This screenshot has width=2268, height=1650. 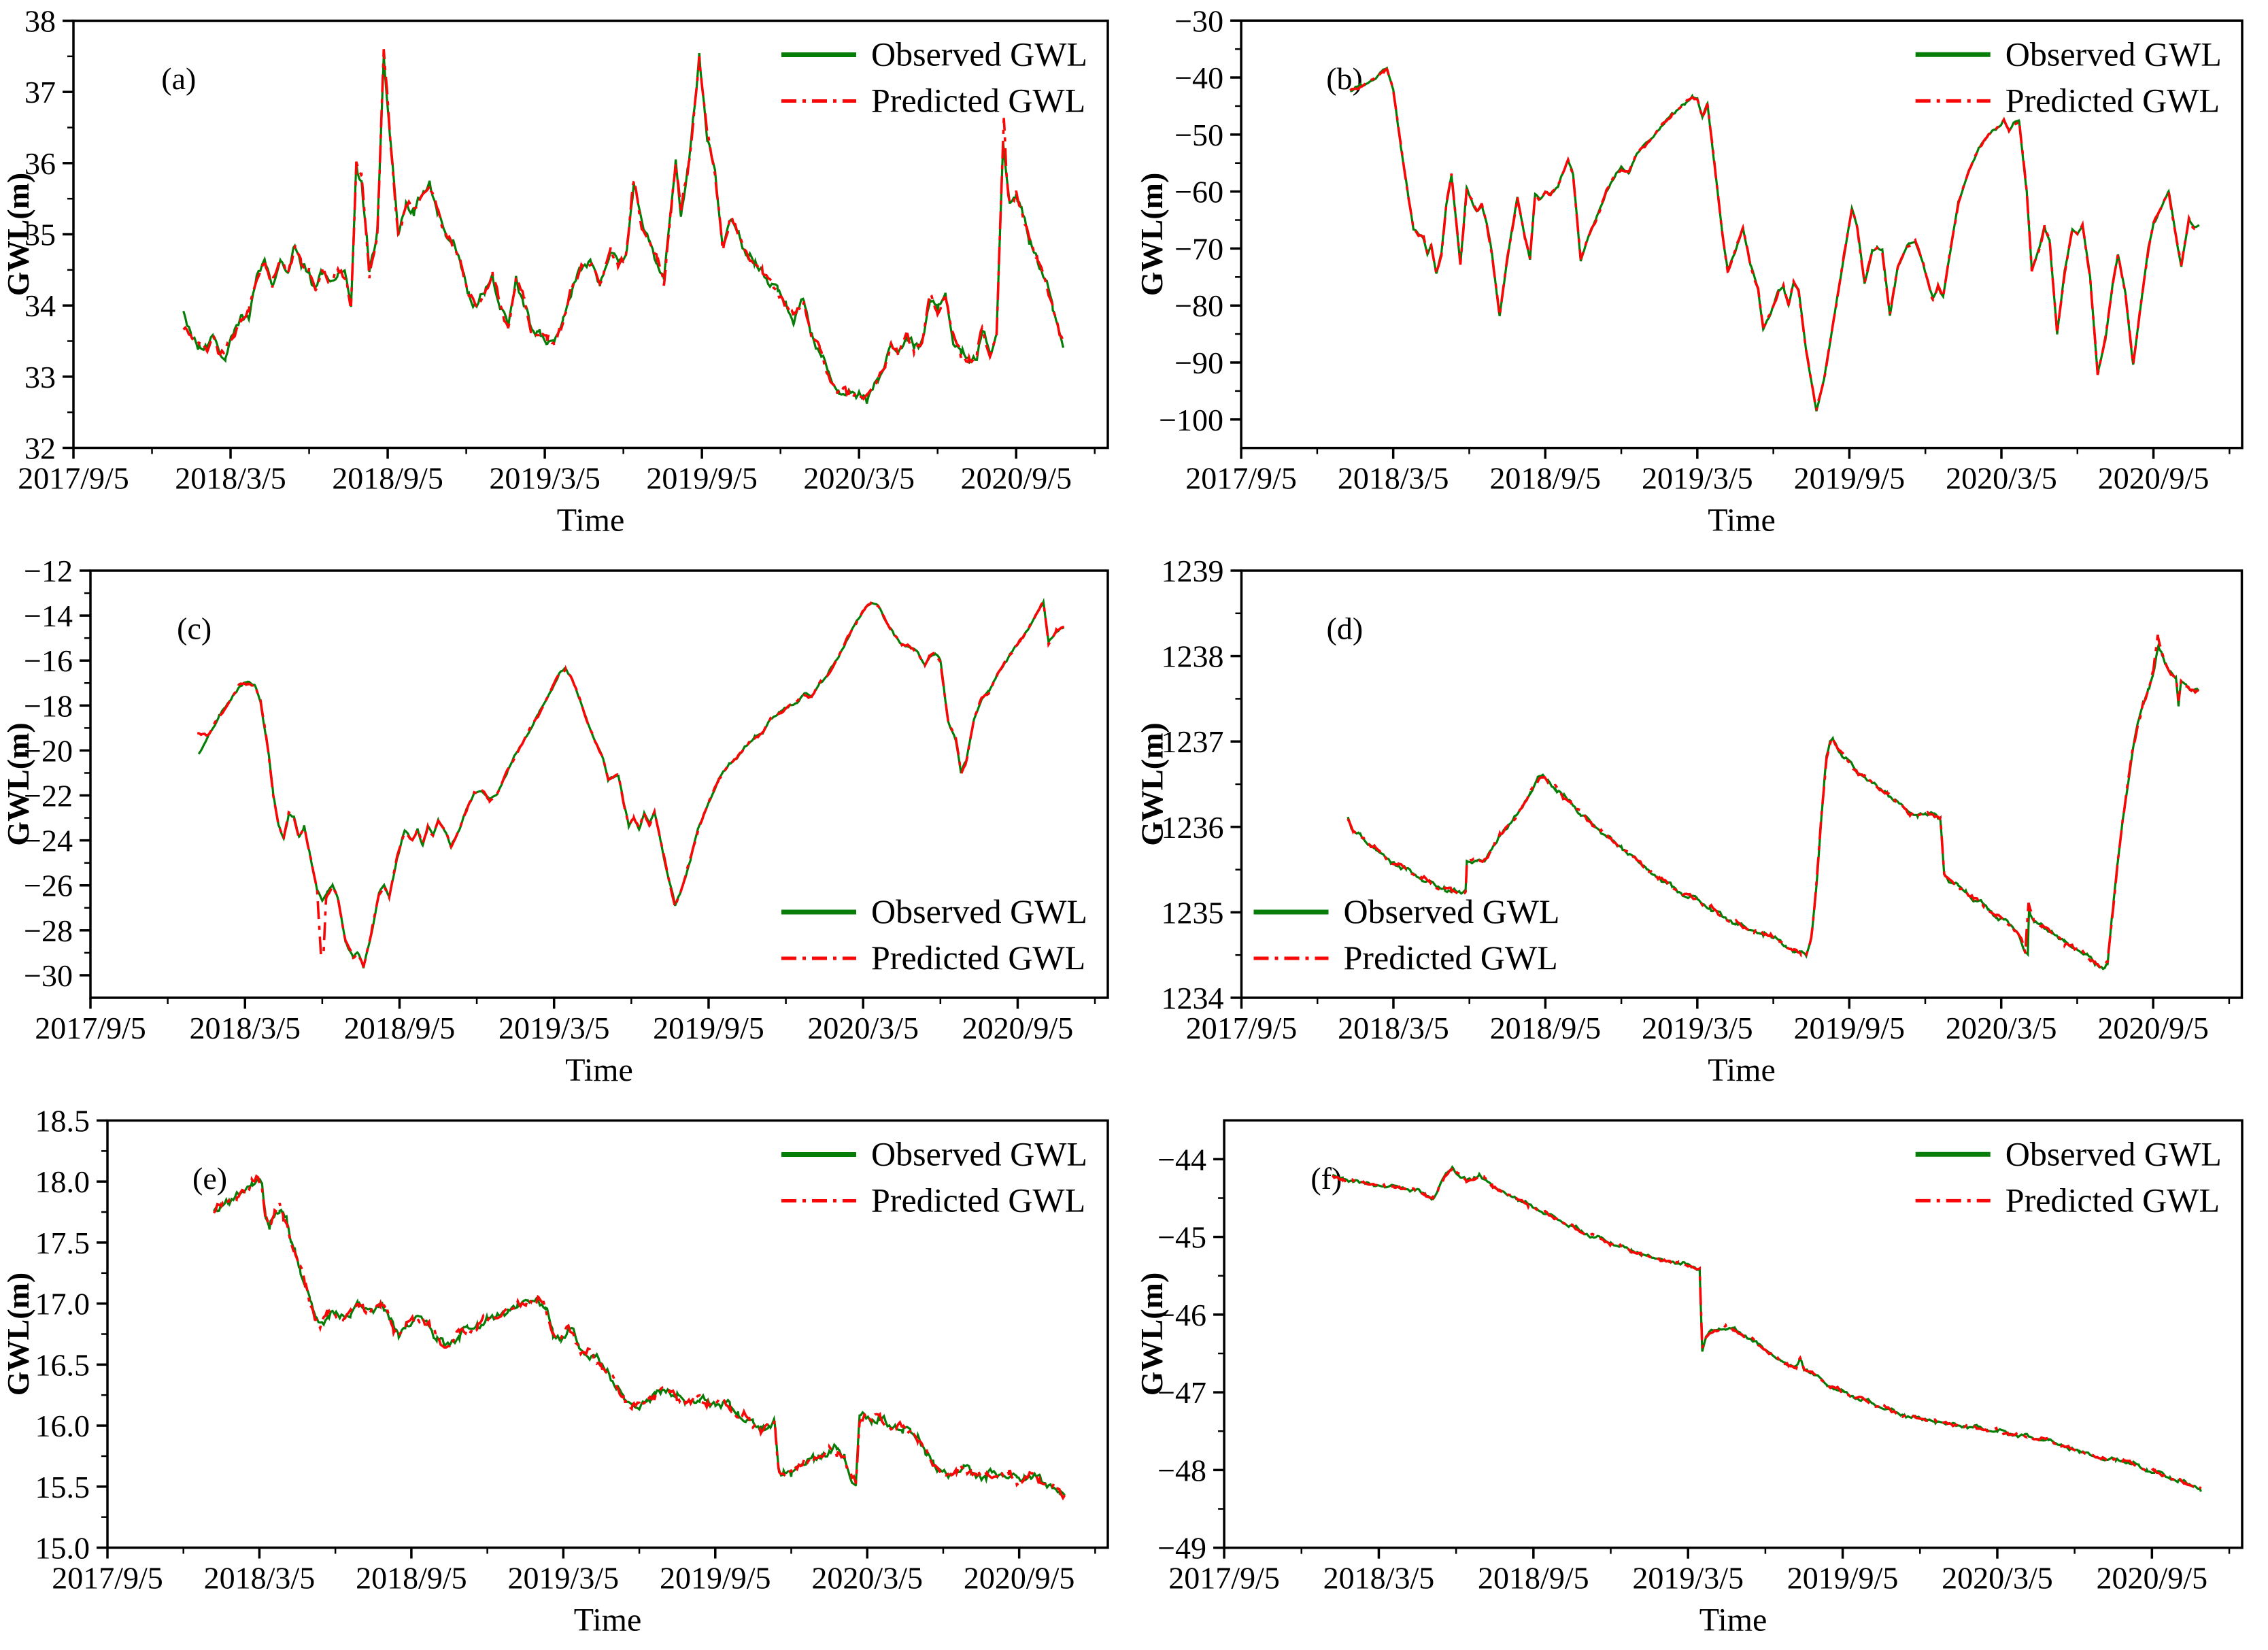 I want to click on y-tick-label: 32, so click(x=40, y=448).